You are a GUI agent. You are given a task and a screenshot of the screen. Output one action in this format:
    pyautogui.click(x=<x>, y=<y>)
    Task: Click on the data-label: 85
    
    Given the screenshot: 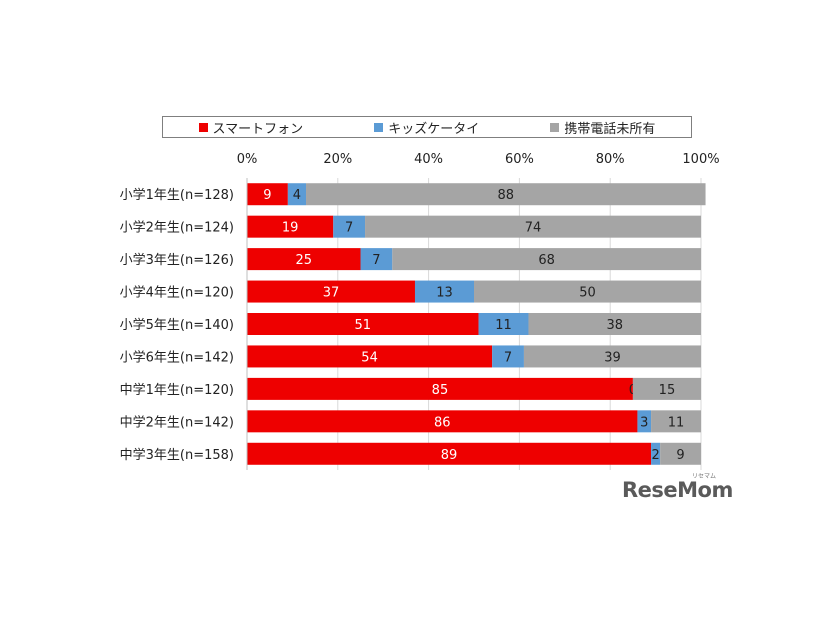 What is the action you would take?
    pyautogui.click(x=440, y=390)
    